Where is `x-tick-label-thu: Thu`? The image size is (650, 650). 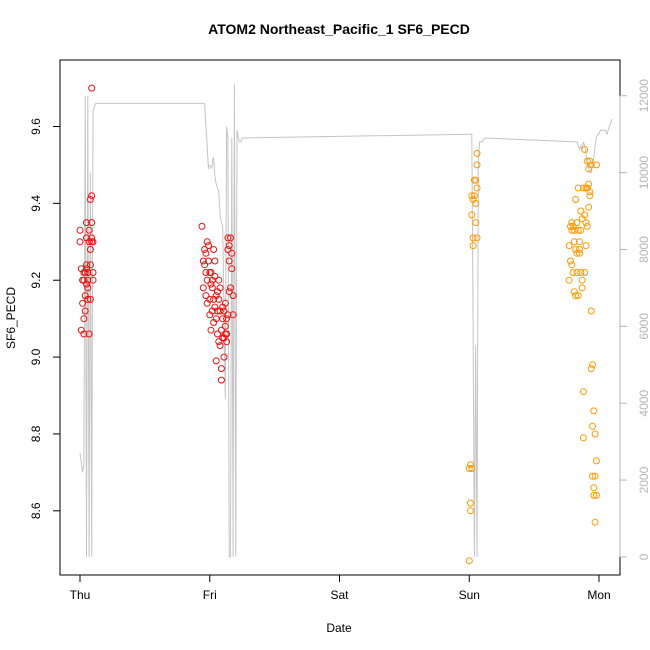
x-tick-label-thu: Thu is located at coordinates (80, 595).